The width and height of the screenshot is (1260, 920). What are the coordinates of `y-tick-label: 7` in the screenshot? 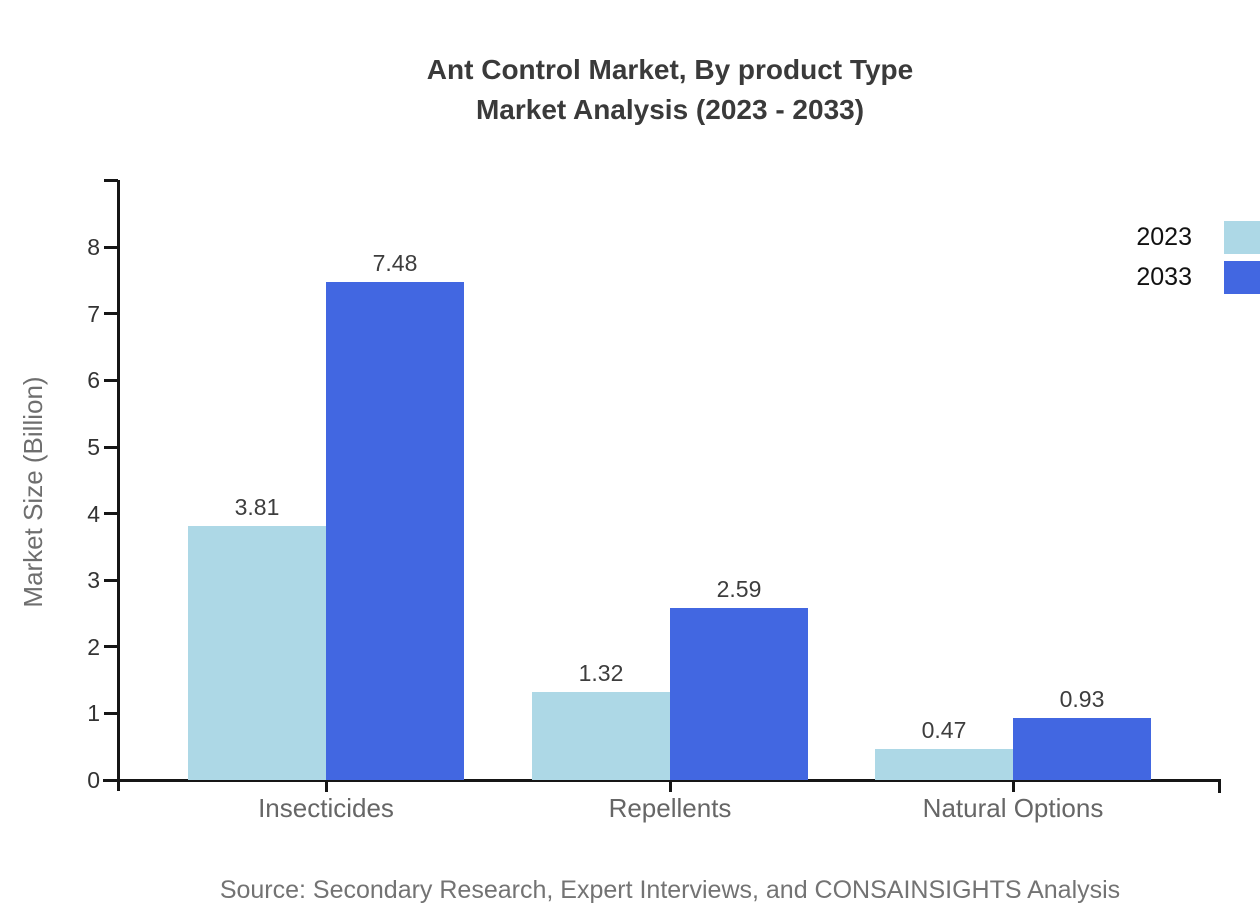 It's located at (93, 313).